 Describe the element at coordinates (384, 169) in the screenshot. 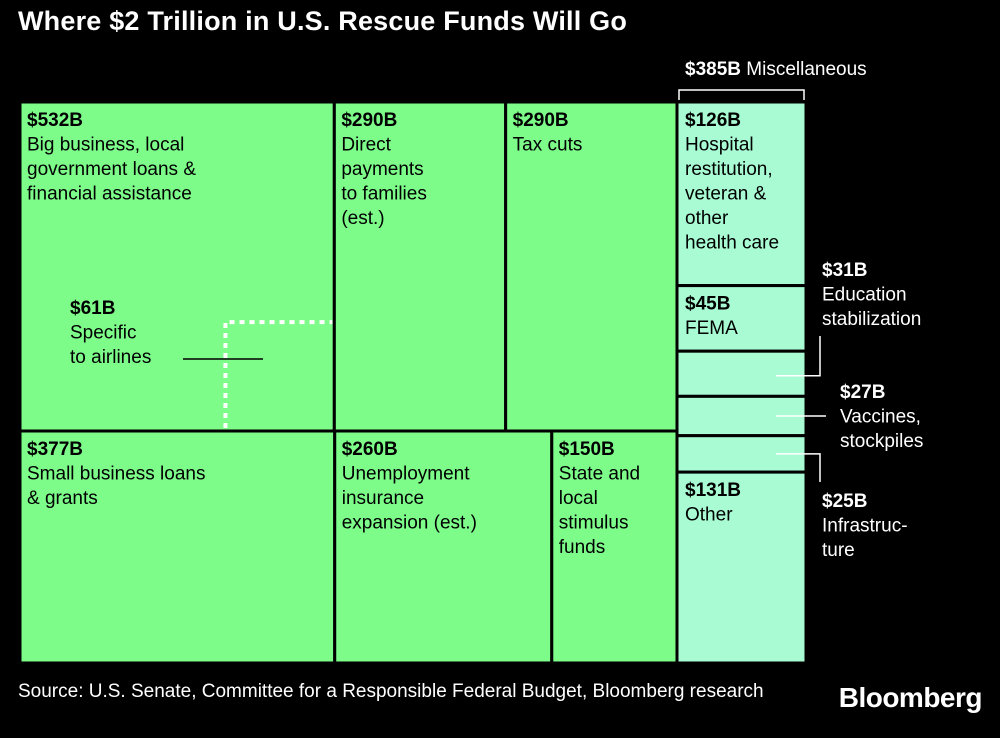

I see `label-direct-payments: $290B Direct payments to families (est.)` at that location.